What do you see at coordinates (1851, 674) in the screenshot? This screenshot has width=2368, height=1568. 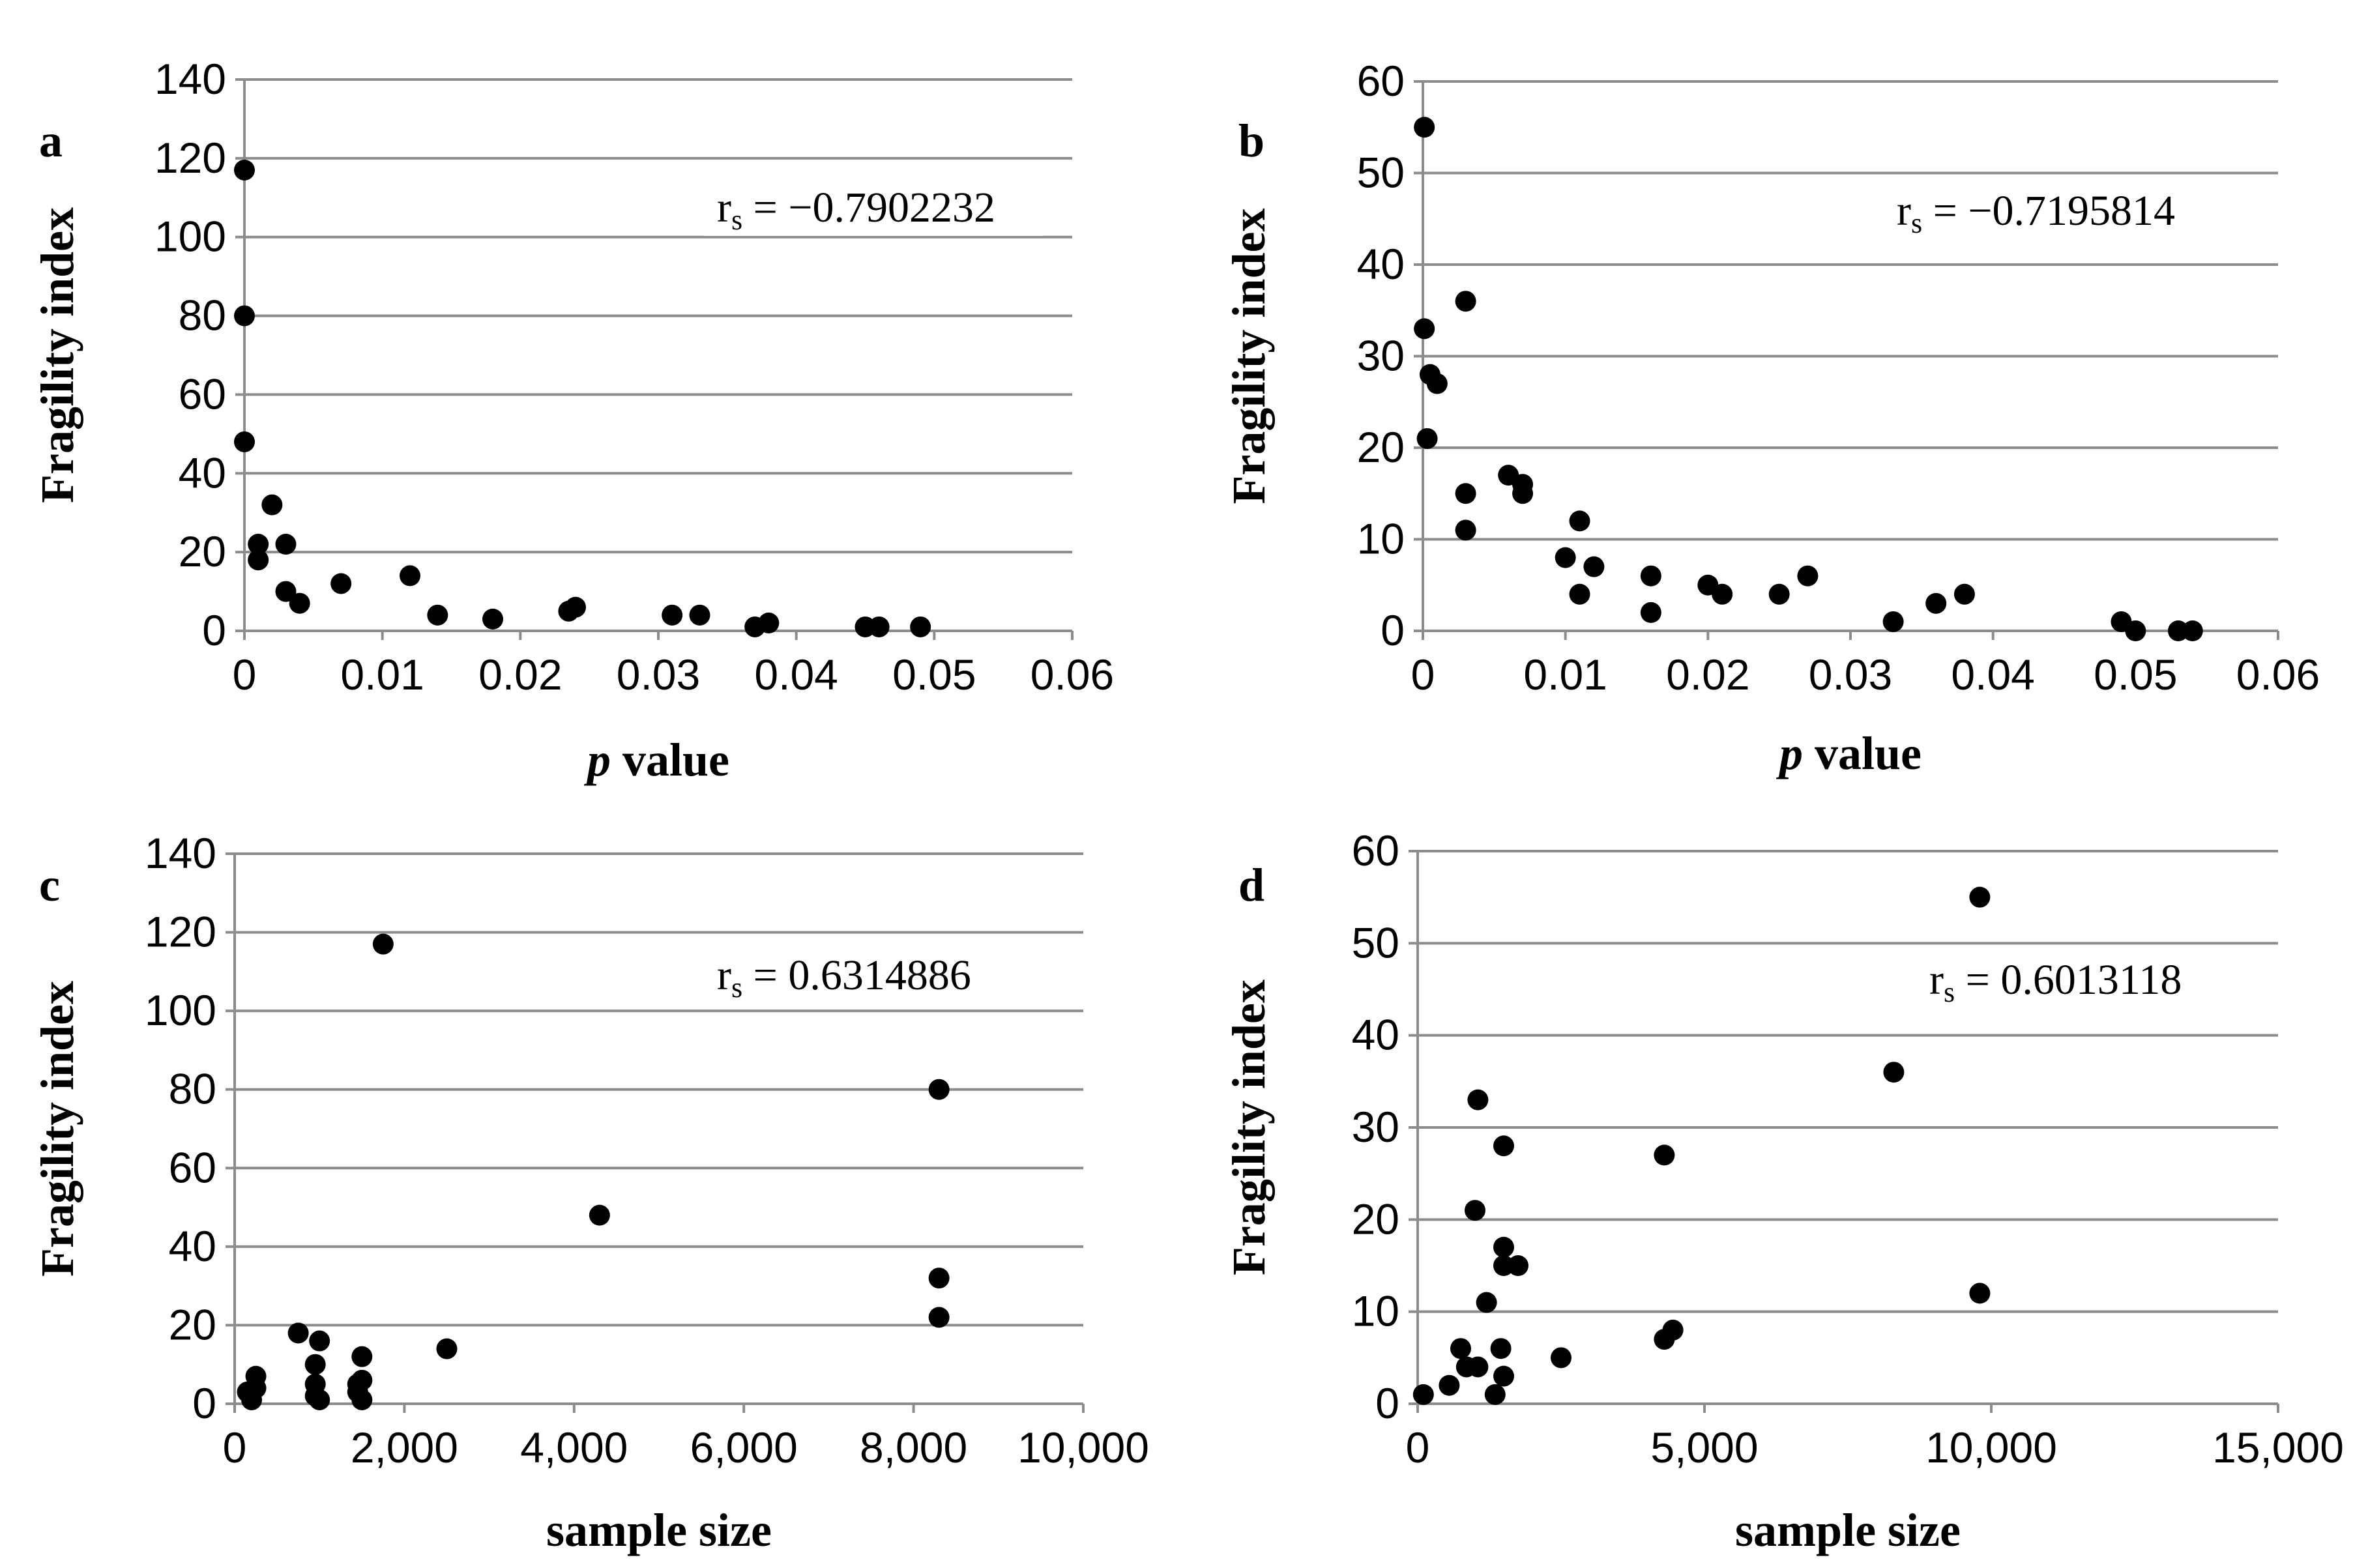 I see `x-tick-label: 0.03` at bounding box center [1851, 674].